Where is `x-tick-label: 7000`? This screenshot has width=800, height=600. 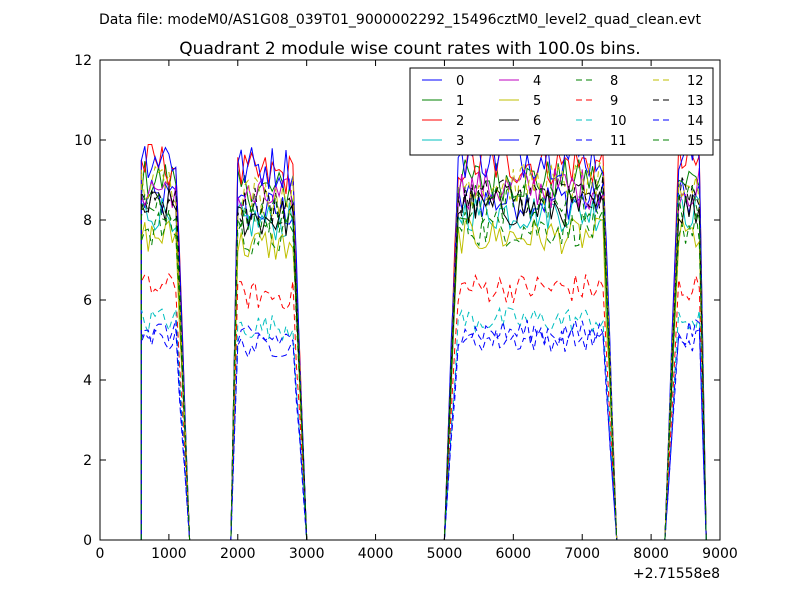
x-tick-label: 7000 is located at coordinates (582, 554).